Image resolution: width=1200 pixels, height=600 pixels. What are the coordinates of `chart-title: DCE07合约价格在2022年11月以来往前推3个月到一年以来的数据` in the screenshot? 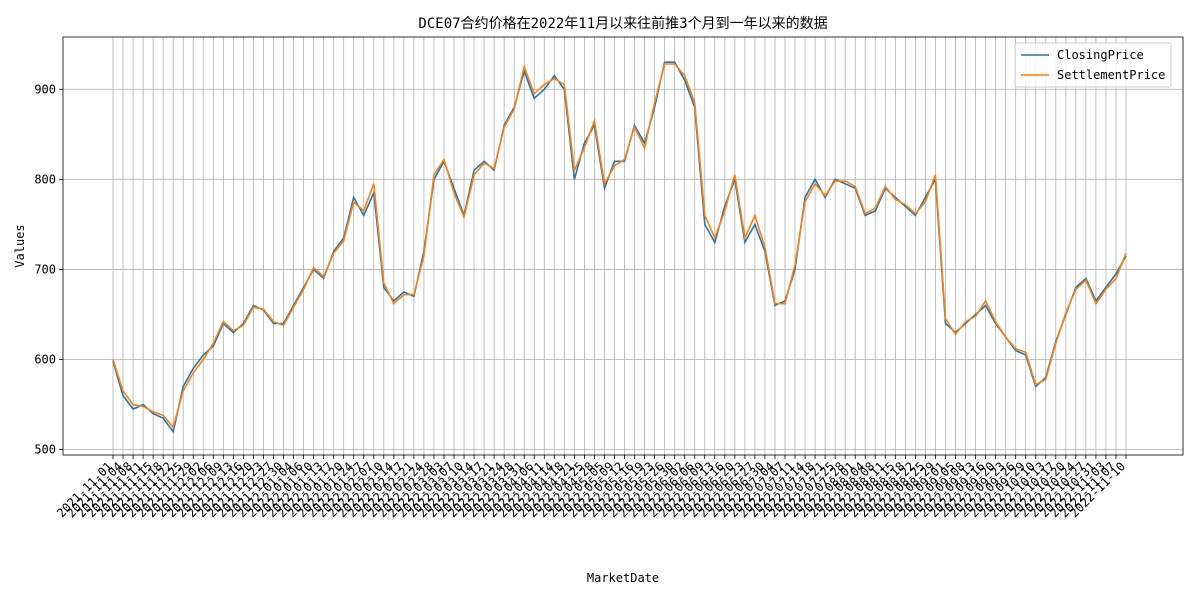 It's located at (622, 23).